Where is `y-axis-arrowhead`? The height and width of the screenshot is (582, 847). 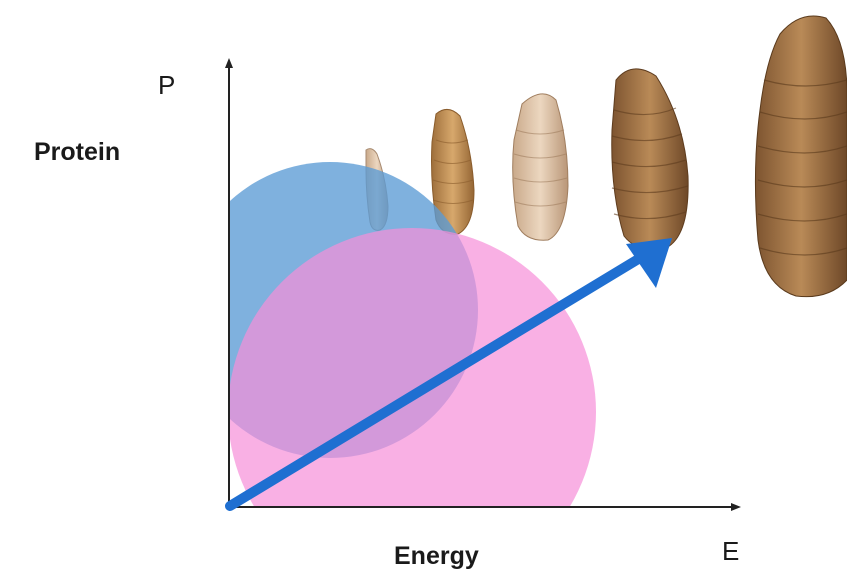
y-axis-arrowhead is located at coordinates (229, 63).